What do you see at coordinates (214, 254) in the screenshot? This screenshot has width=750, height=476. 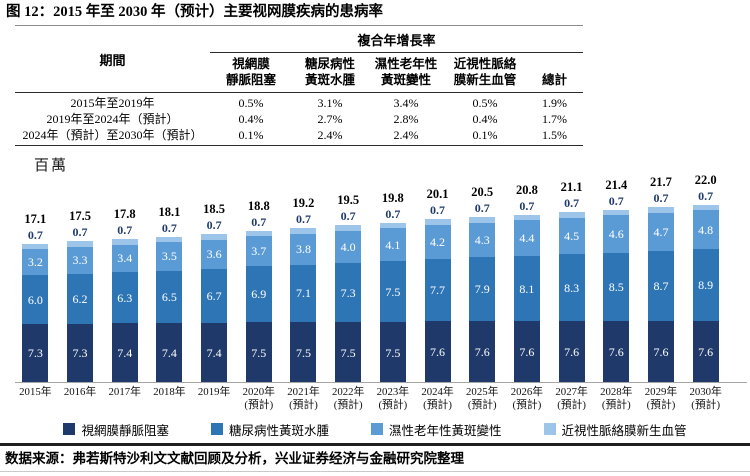 I see `bar-segment: 3.6` at bounding box center [214, 254].